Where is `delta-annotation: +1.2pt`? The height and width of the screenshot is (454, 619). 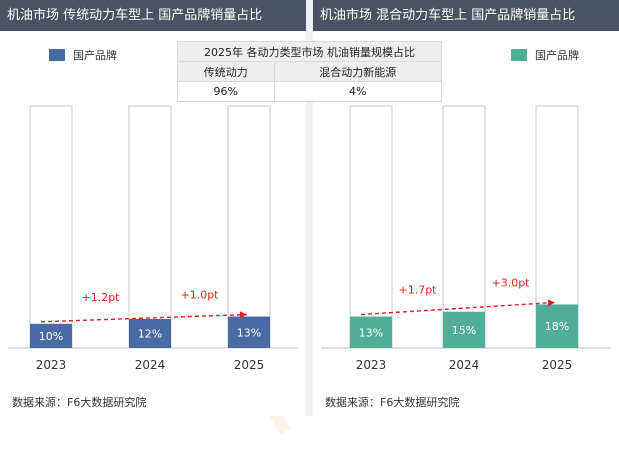 delta-annotation: +1.2pt is located at coordinates (100, 297).